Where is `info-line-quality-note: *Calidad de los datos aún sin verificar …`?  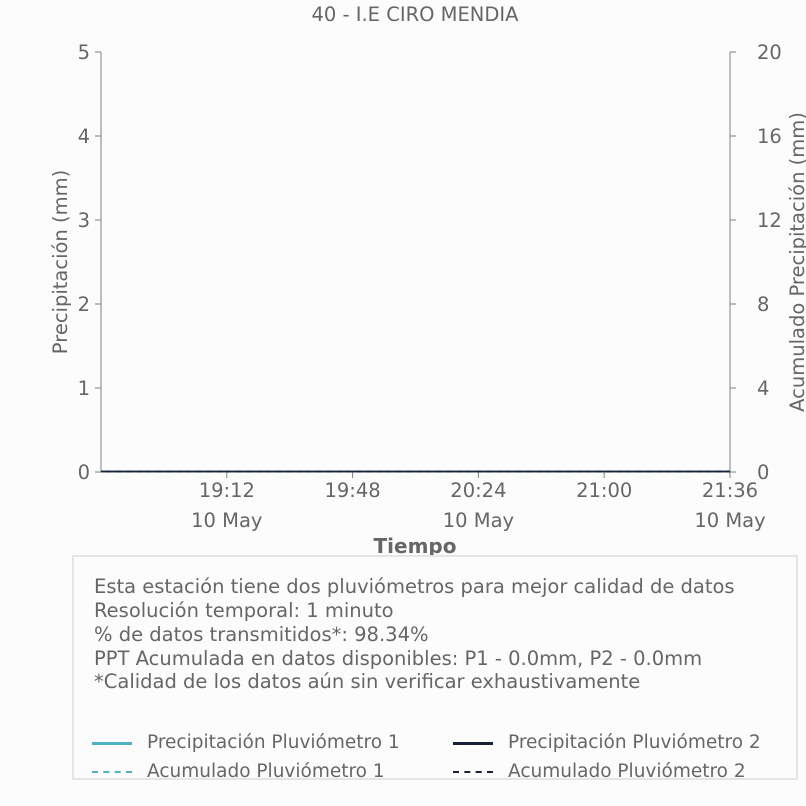 info-line-quality-note: *Calidad de los datos aún sin verificar … is located at coordinates (367, 681).